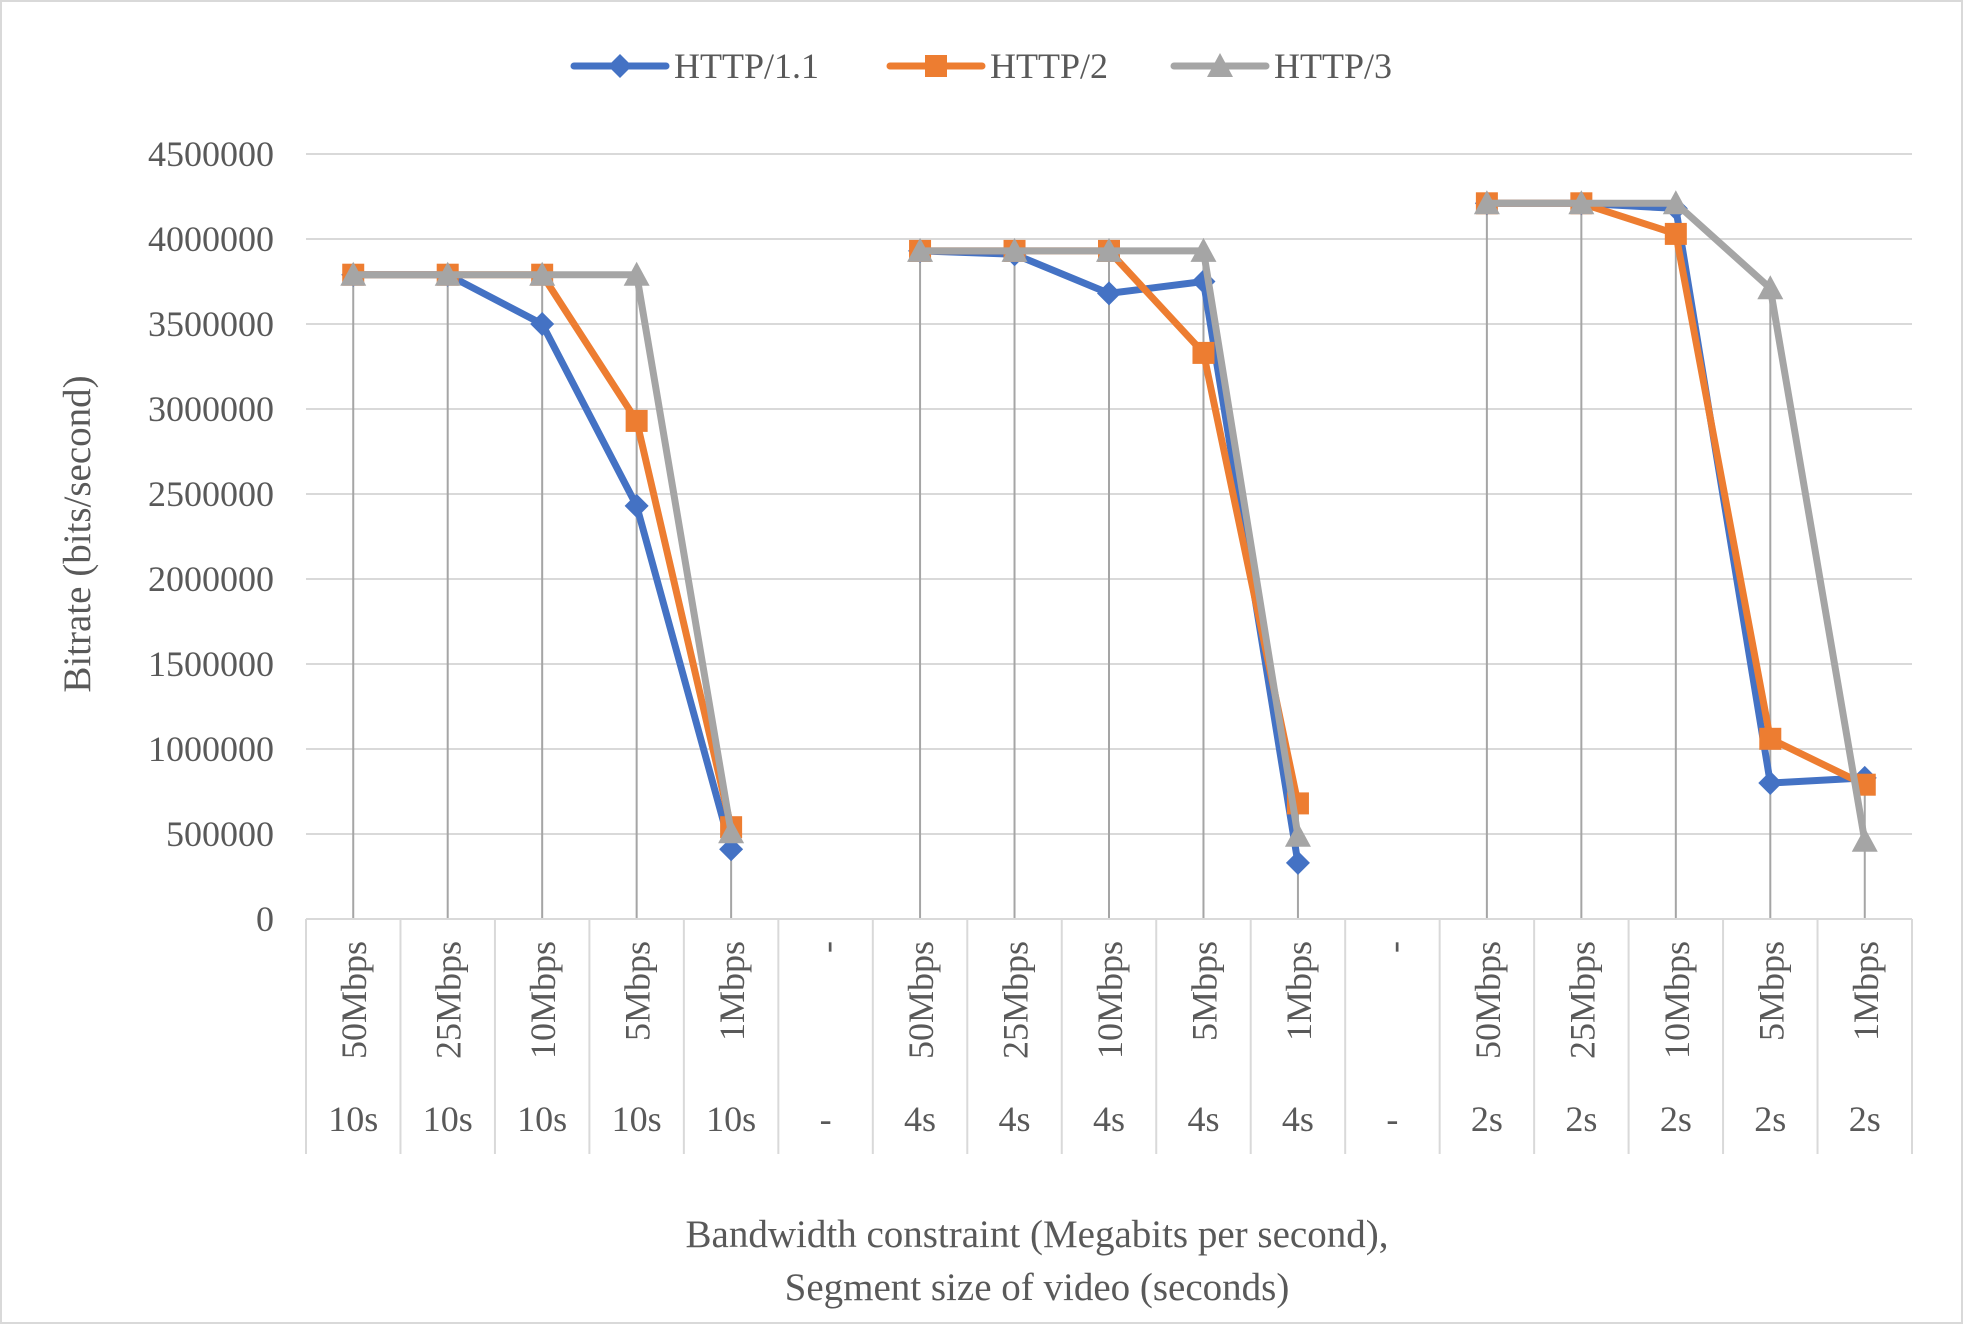 Image resolution: width=1963 pixels, height=1326 pixels. What do you see at coordinates (981, 66) in the screenshot?
I see `legend: HTTP/1.1 HTTP/2 HTTP/3` at bounding box center [981, 66].